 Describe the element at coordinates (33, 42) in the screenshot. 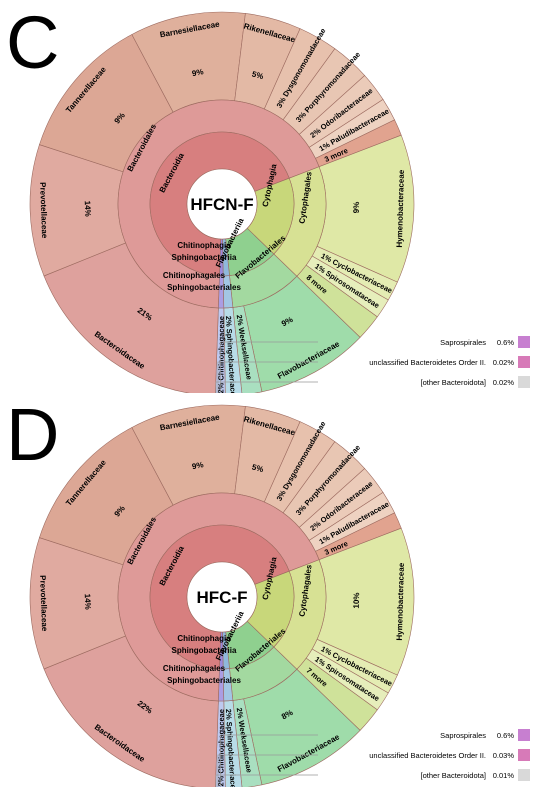

I see `panel-letter-c: C` at that location.